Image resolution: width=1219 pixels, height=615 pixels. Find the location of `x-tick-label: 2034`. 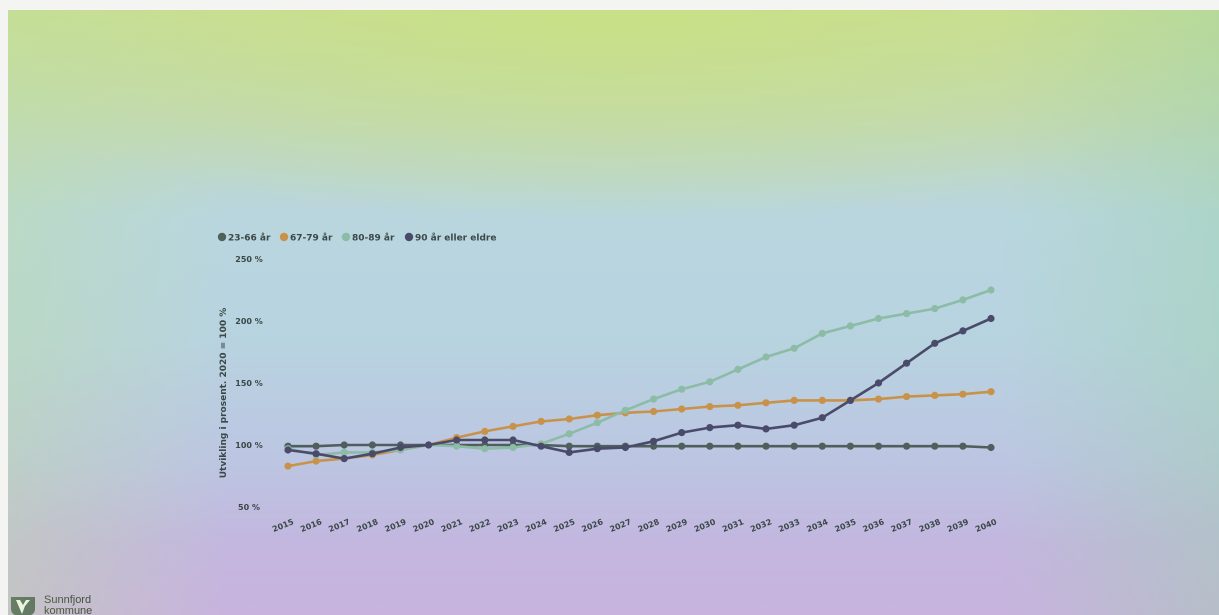

x-tick-label: 2034 is located at coordinates (817, 525).